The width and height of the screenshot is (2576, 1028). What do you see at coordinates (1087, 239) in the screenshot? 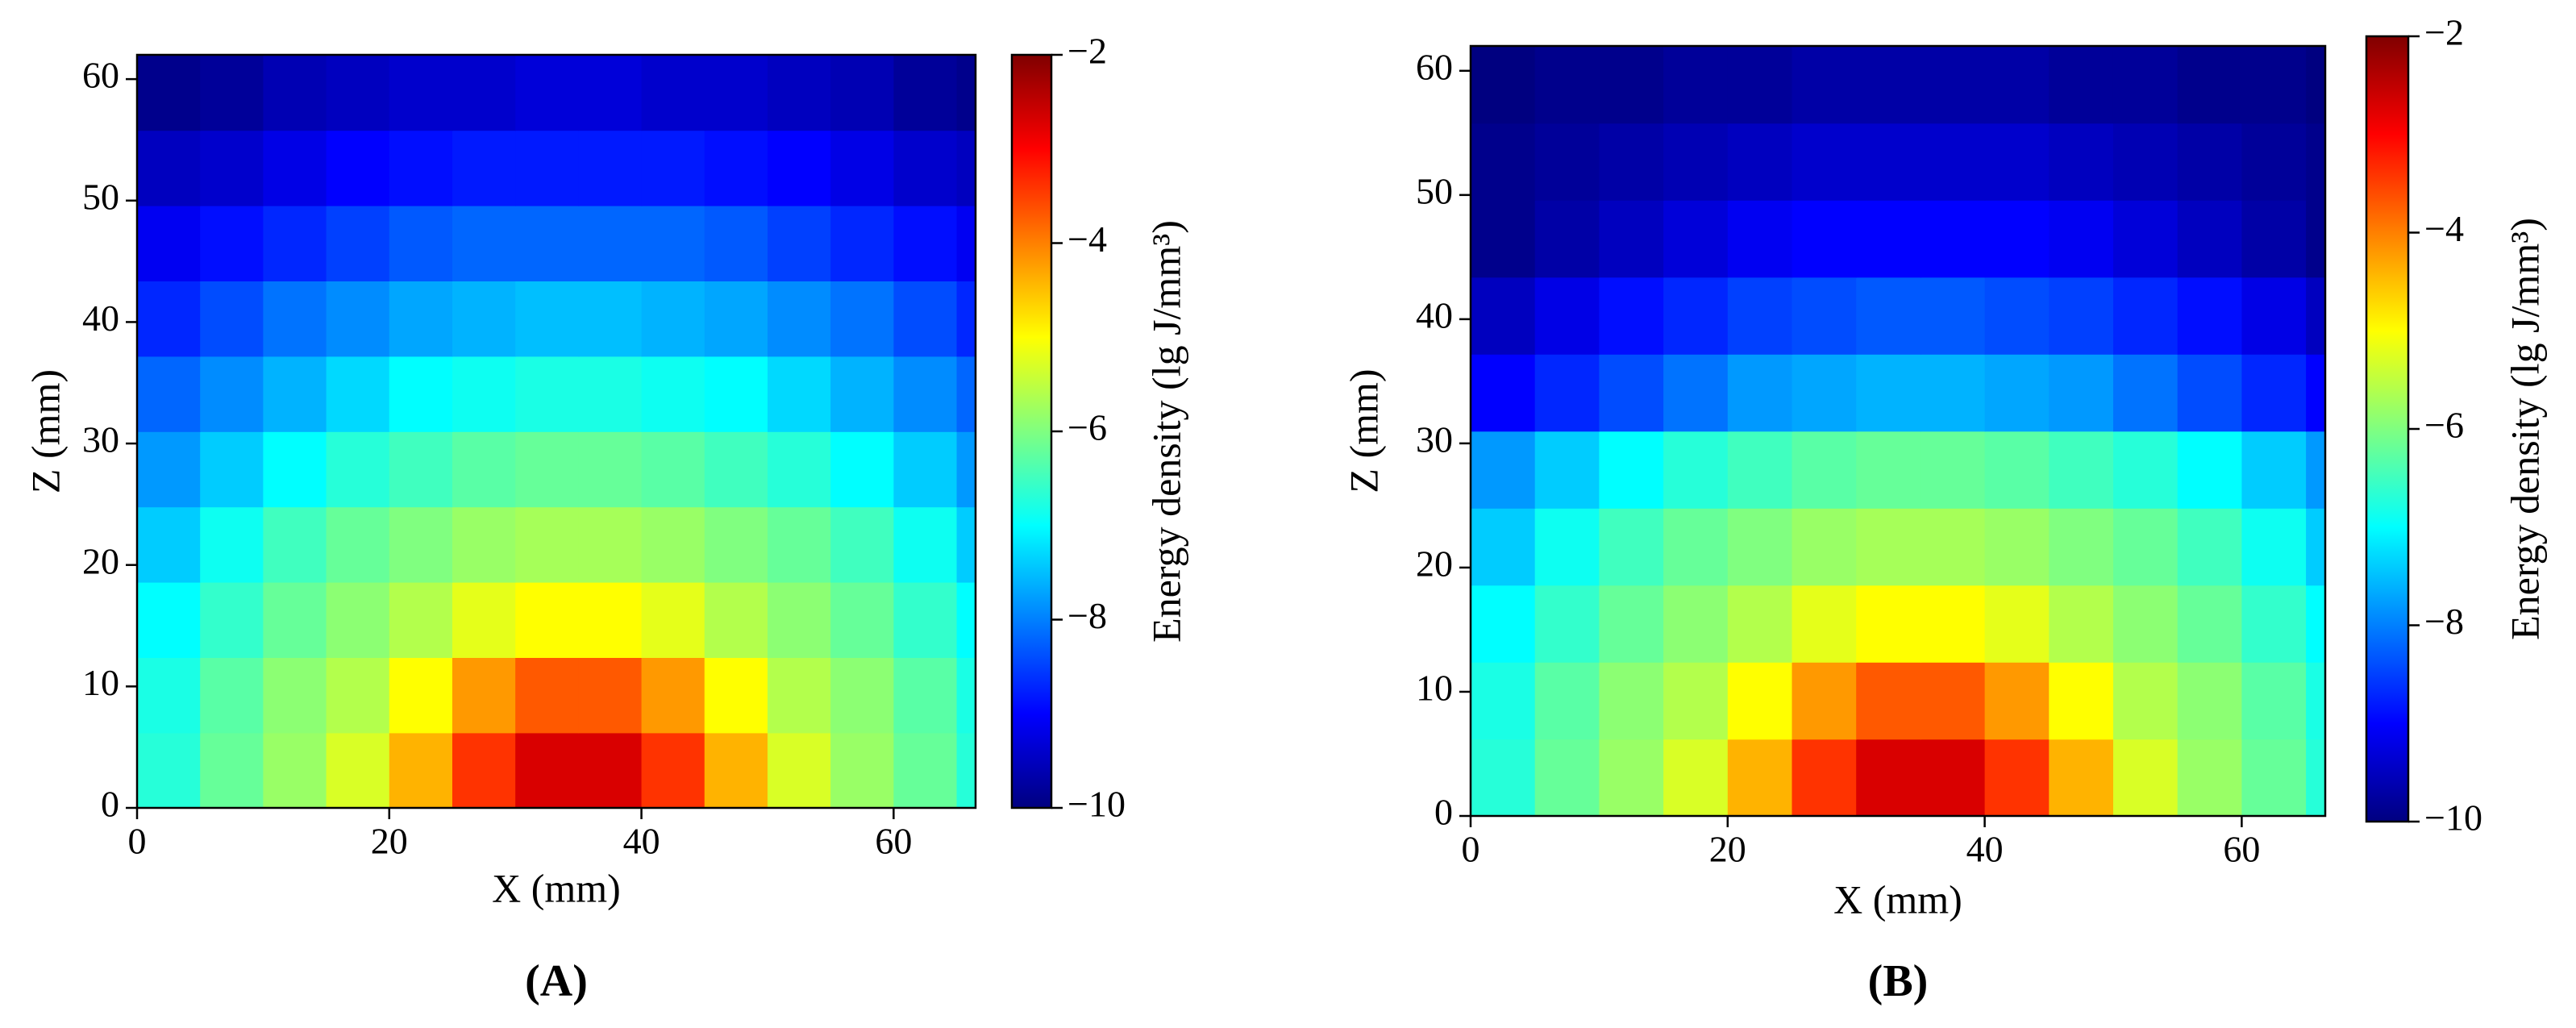
I see `colorbar-tick-label: −4` at bounding box center [1087, 239].